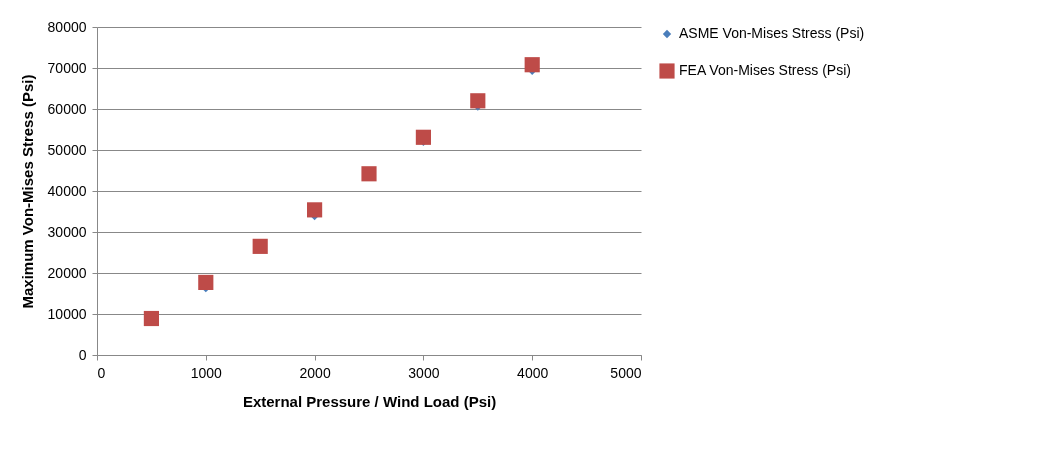  Describe the element at coordinates (424, 372) in the screenshot. I see `x-tick-label: 3000` at that location.